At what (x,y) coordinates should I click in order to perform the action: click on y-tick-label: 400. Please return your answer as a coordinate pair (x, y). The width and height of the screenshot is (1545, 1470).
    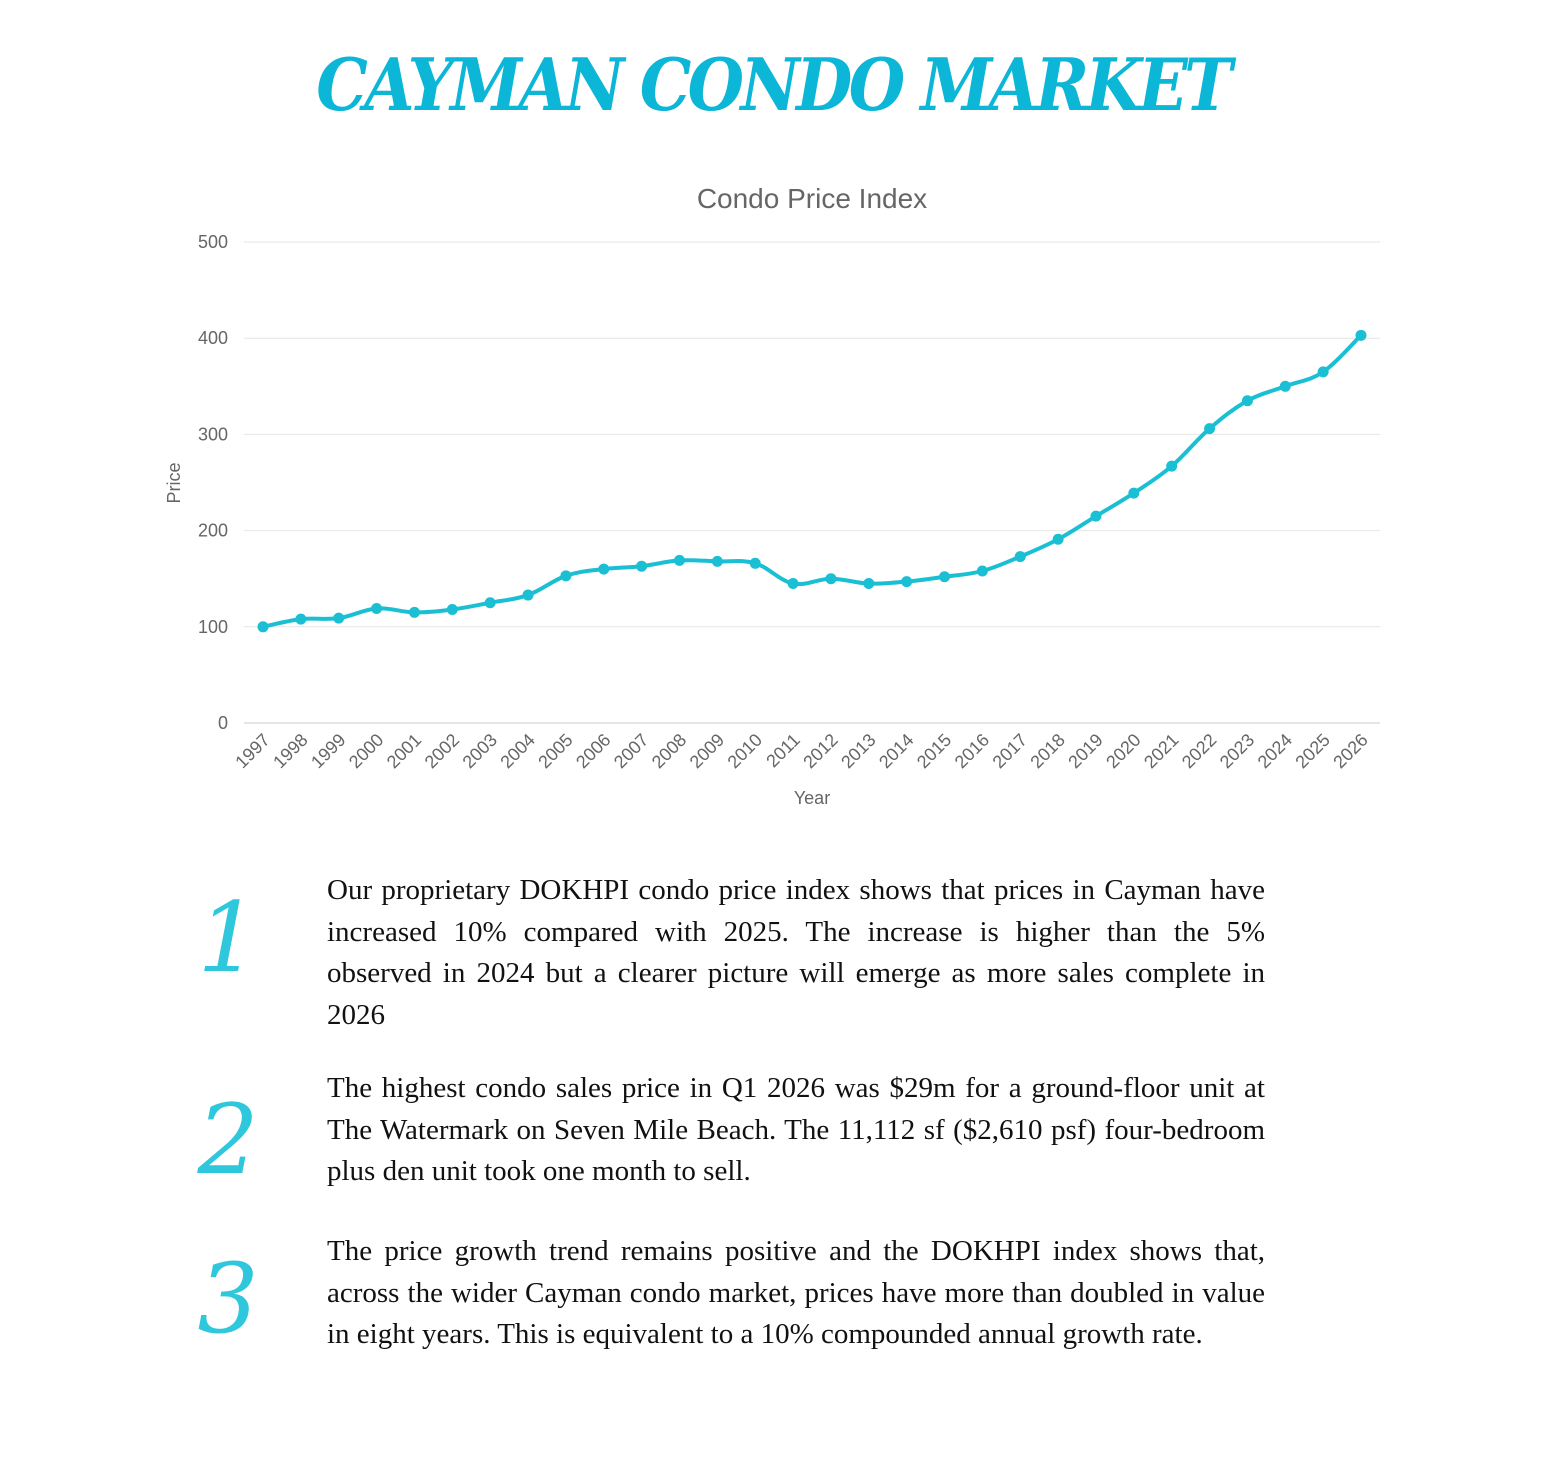
    Looking at the image, I should click on (213, 338).